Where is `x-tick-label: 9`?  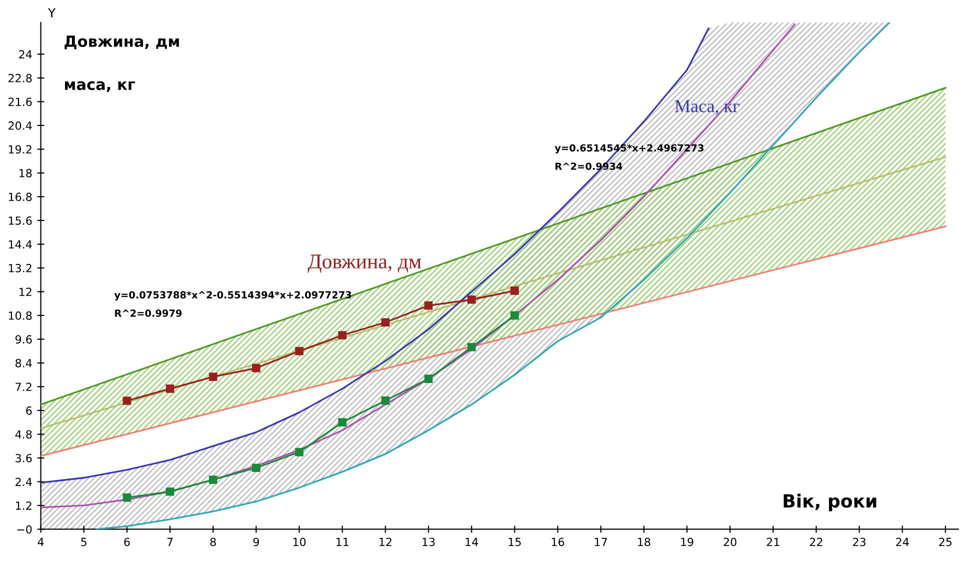
x-tick-label: 9 is located at coordinates (256, 542).